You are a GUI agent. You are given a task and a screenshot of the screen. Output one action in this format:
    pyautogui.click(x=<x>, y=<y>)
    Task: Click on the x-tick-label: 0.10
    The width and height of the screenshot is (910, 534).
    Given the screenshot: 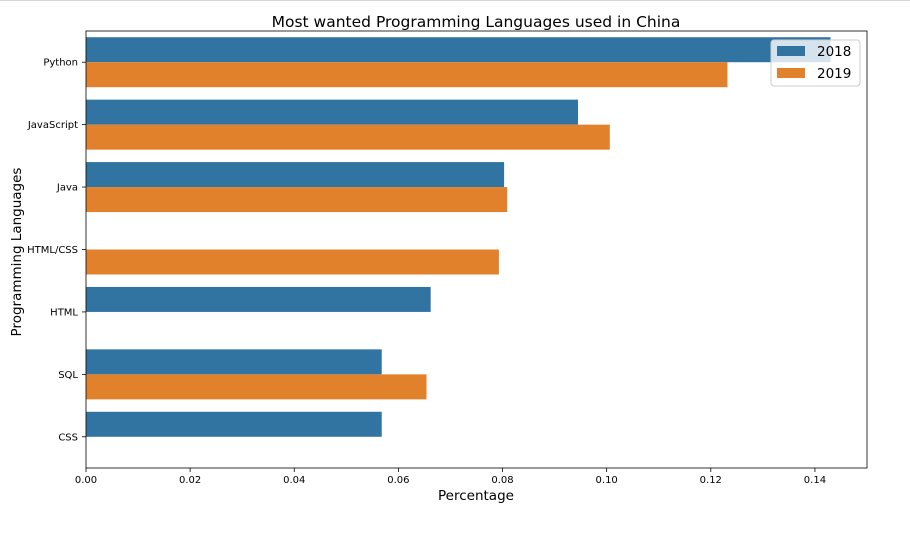 What is the action you would take?
    pyautogui.click(x=607, y=480)
    